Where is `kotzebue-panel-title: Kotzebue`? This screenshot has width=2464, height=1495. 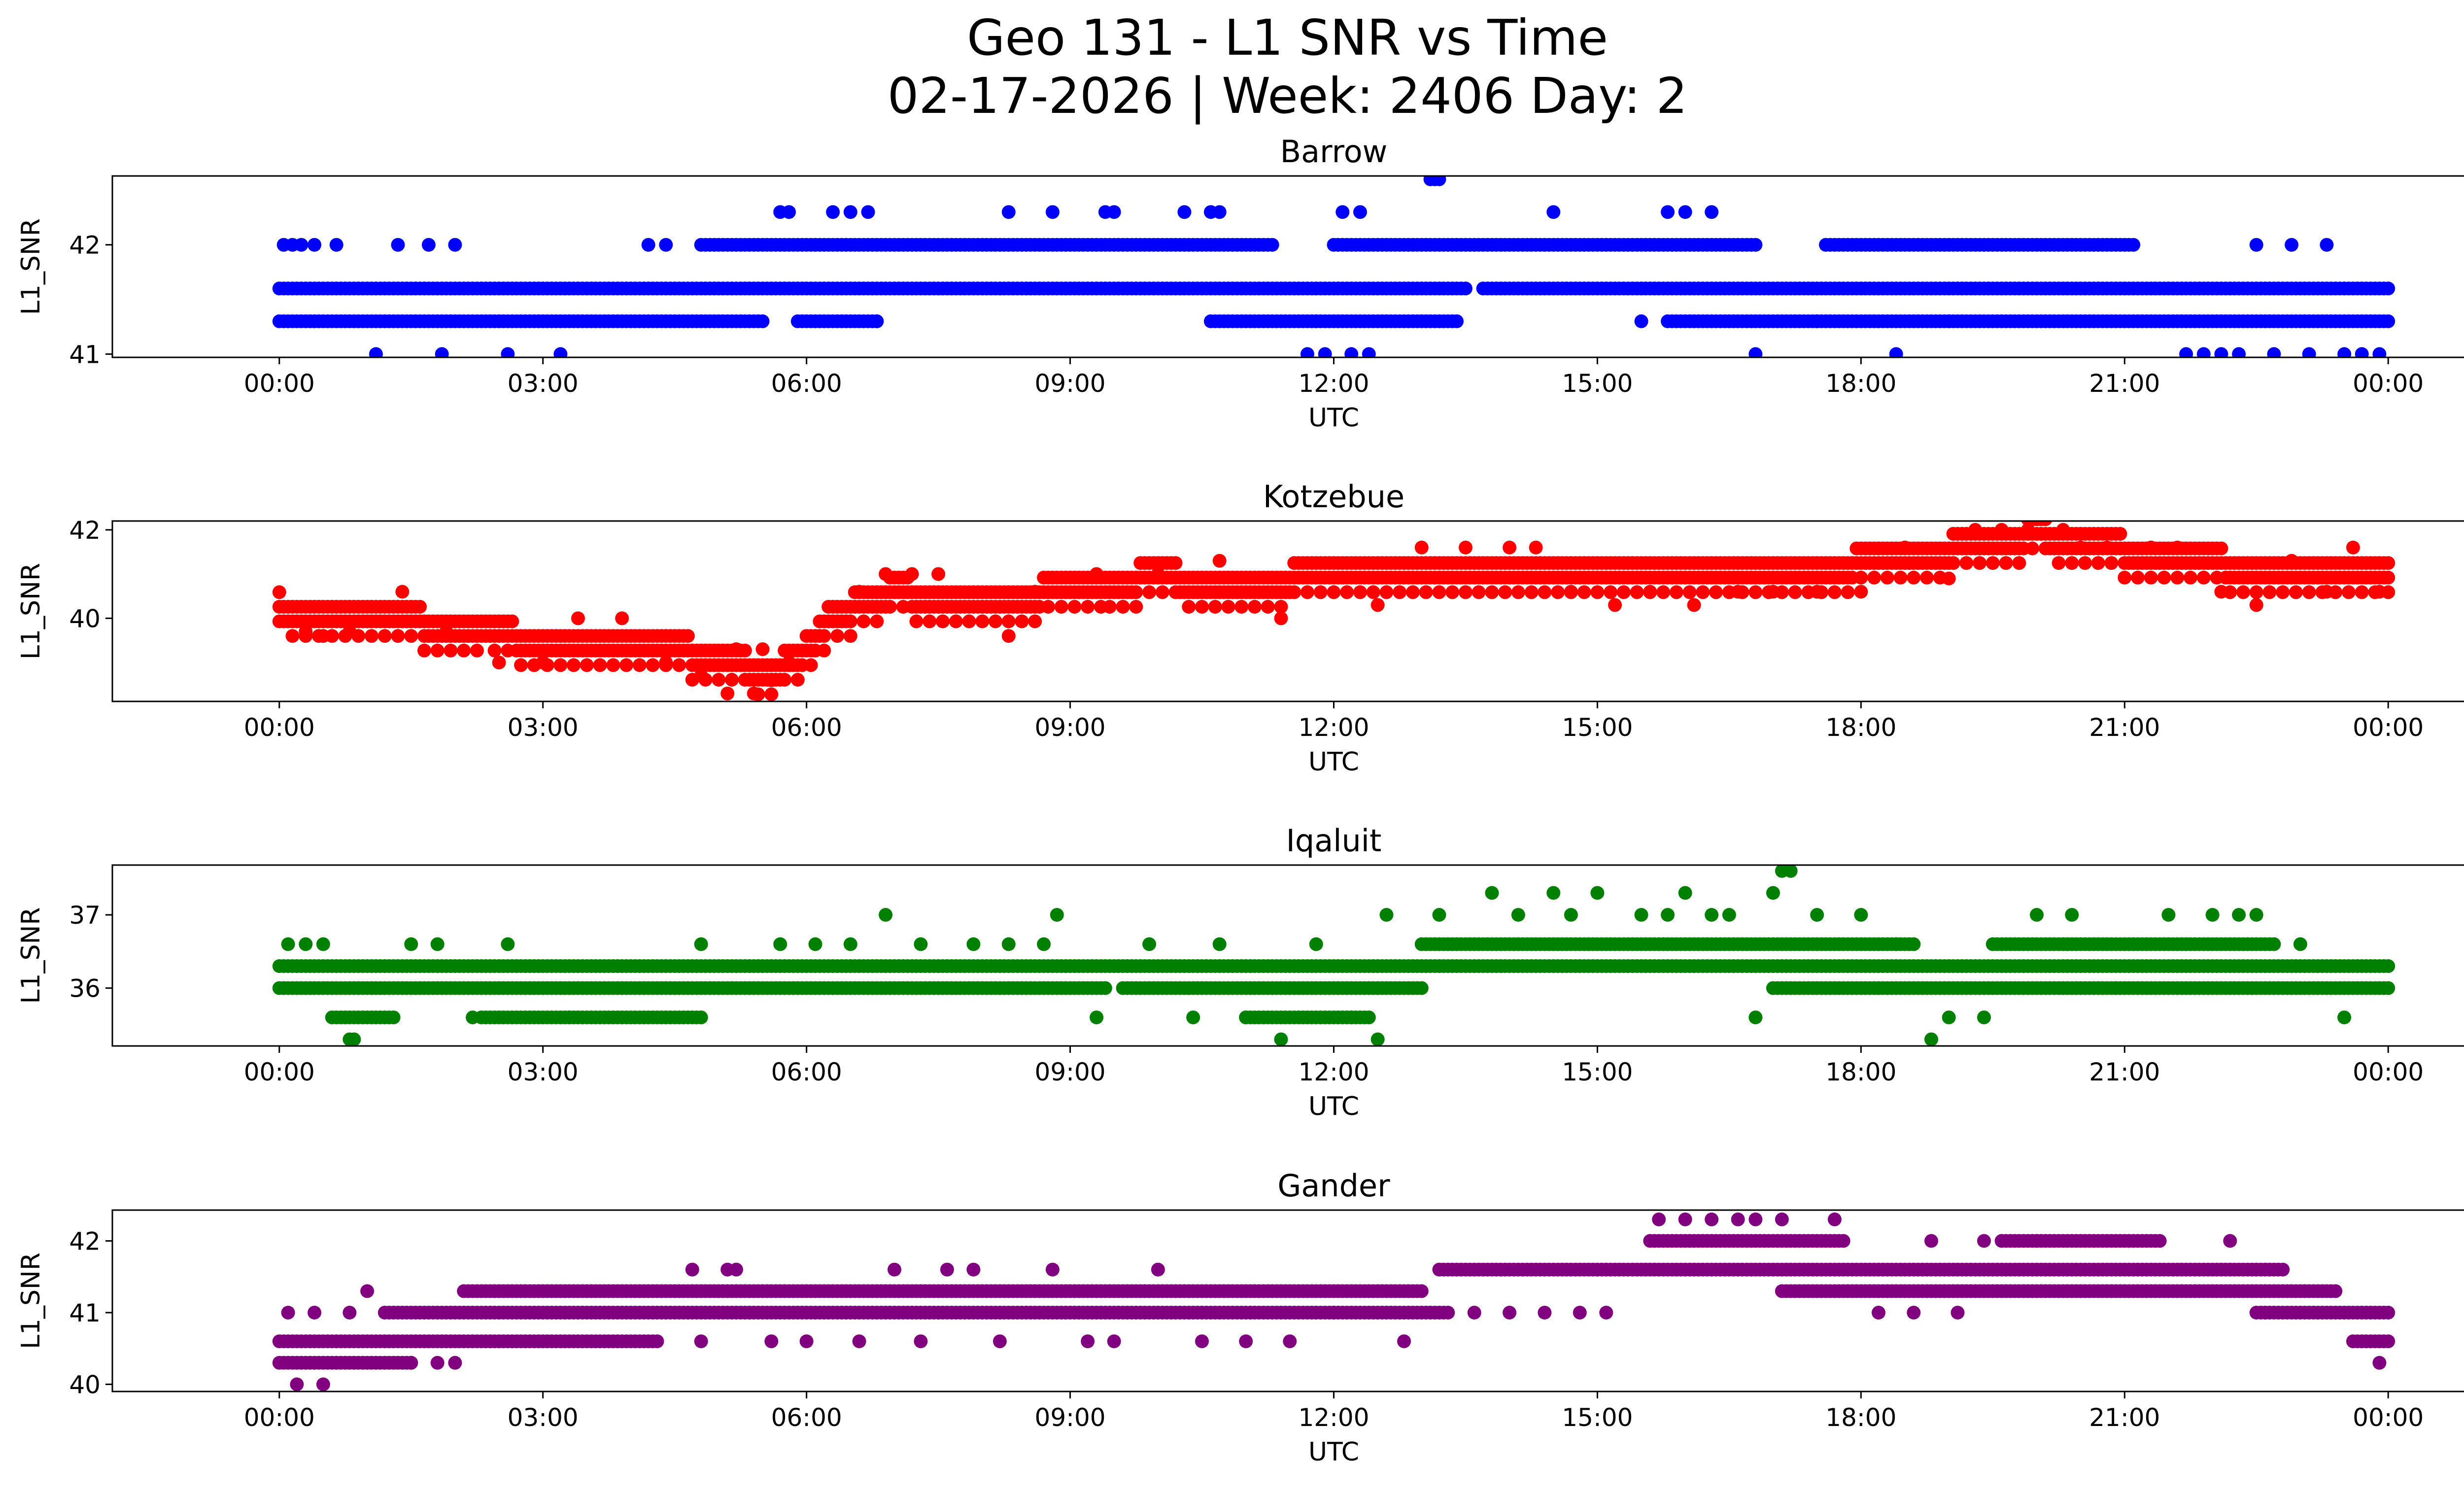 kotzebue-panel-title: Kotzebue is located at coordinates (1333, 497).